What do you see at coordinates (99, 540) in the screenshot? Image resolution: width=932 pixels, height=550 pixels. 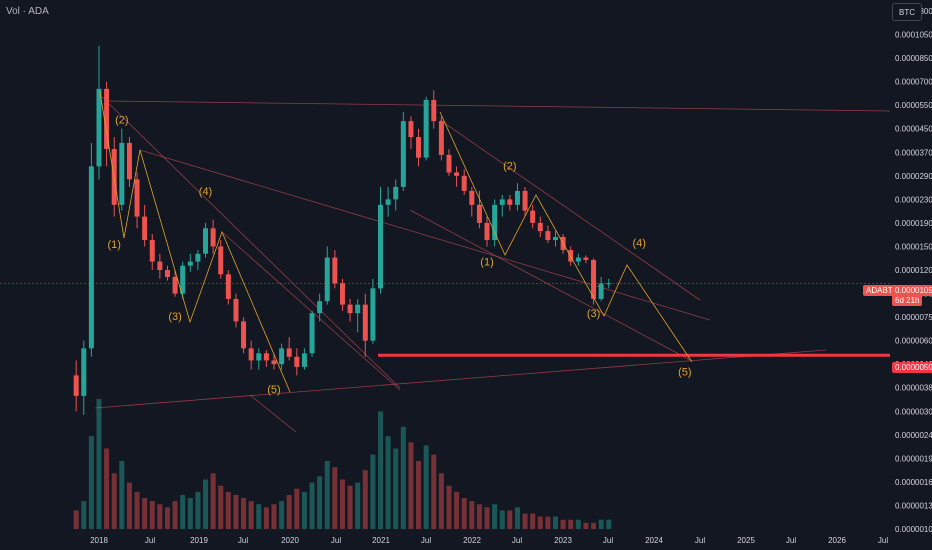 I see `x-tick-label: 2018` at bounding box center [99, 540].